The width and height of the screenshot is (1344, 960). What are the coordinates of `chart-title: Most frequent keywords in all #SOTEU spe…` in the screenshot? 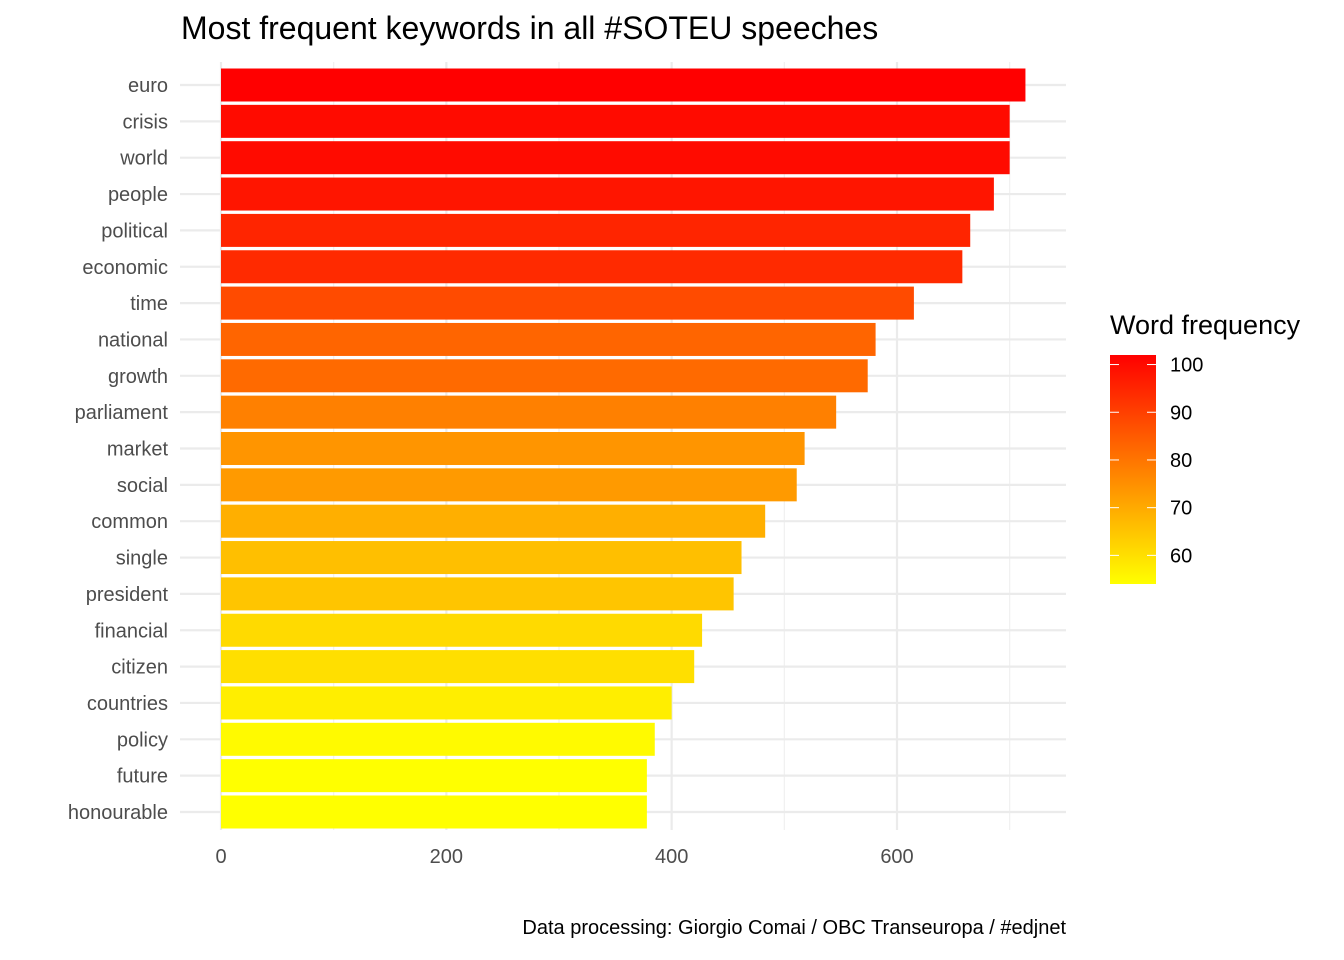 It's located at (530, 28).